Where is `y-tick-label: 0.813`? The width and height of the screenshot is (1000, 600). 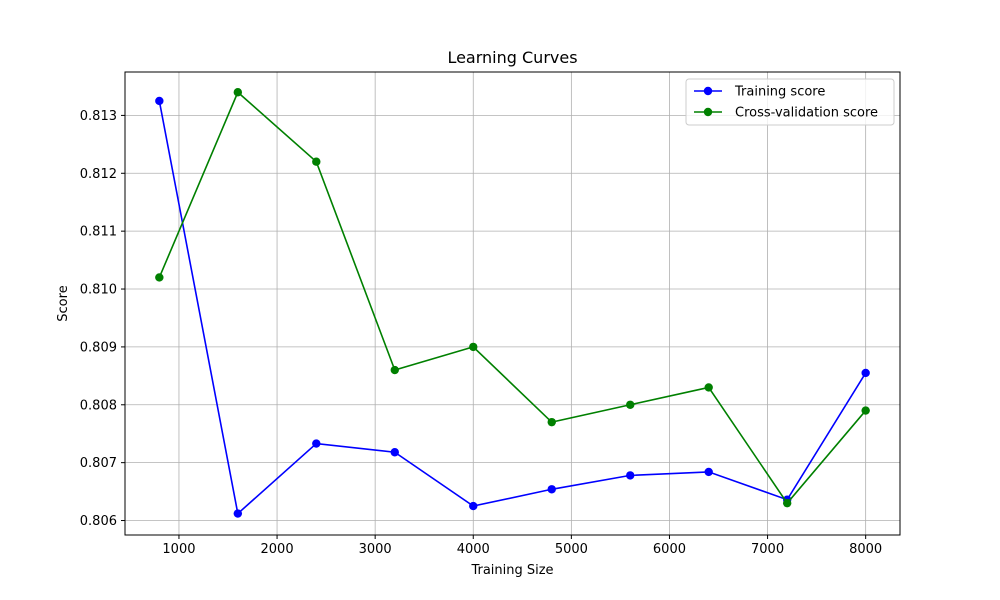 y-tick-label: 0.813 is located at coordinates (98, 116).